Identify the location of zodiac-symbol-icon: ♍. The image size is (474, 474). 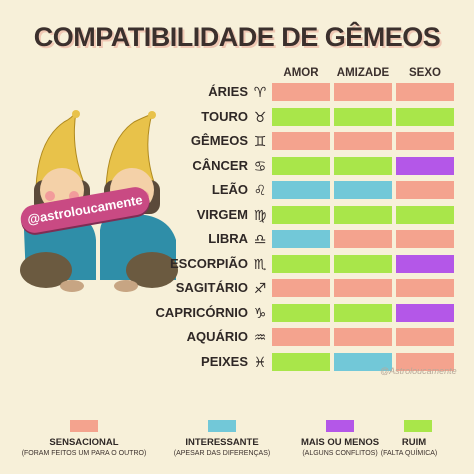
(260, 214).